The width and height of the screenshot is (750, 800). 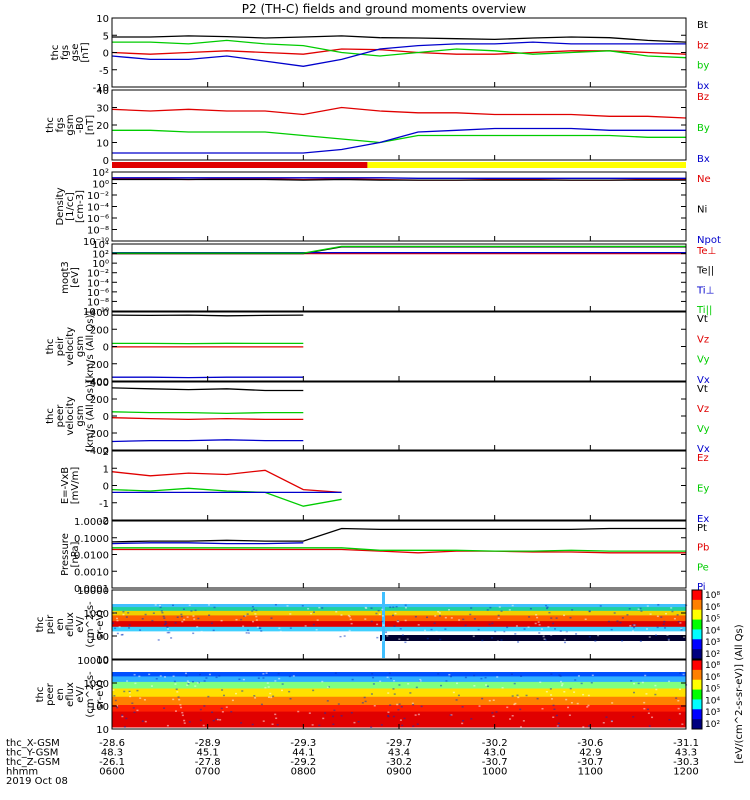 What do you see at coordinates (106, 417) in the screenshot?
I see `y-tick-label: 0` at bounding box center [106, 417].